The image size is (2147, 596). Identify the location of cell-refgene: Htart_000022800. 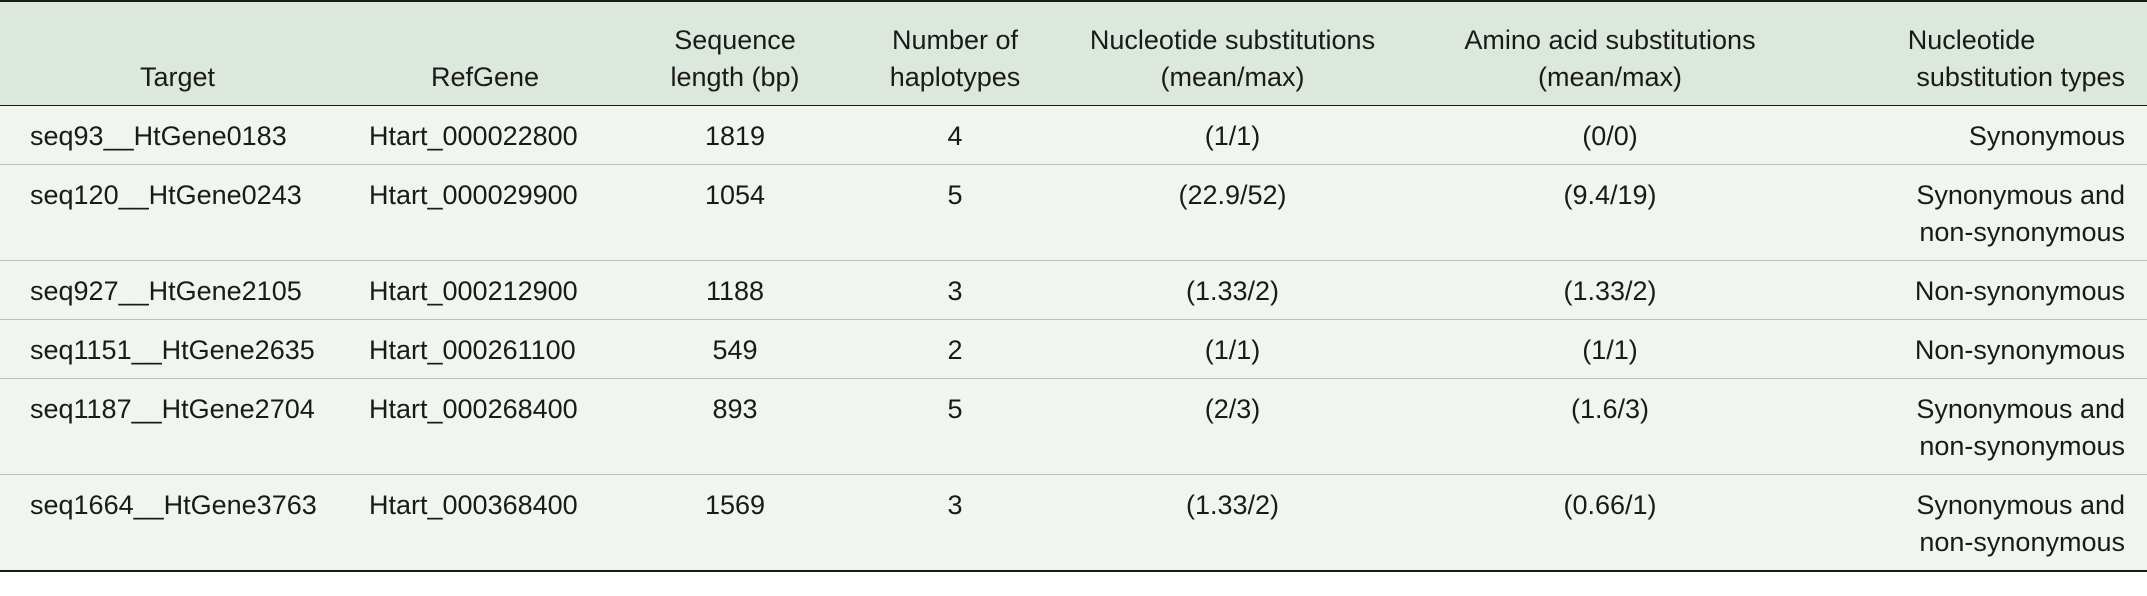
(485, 135).